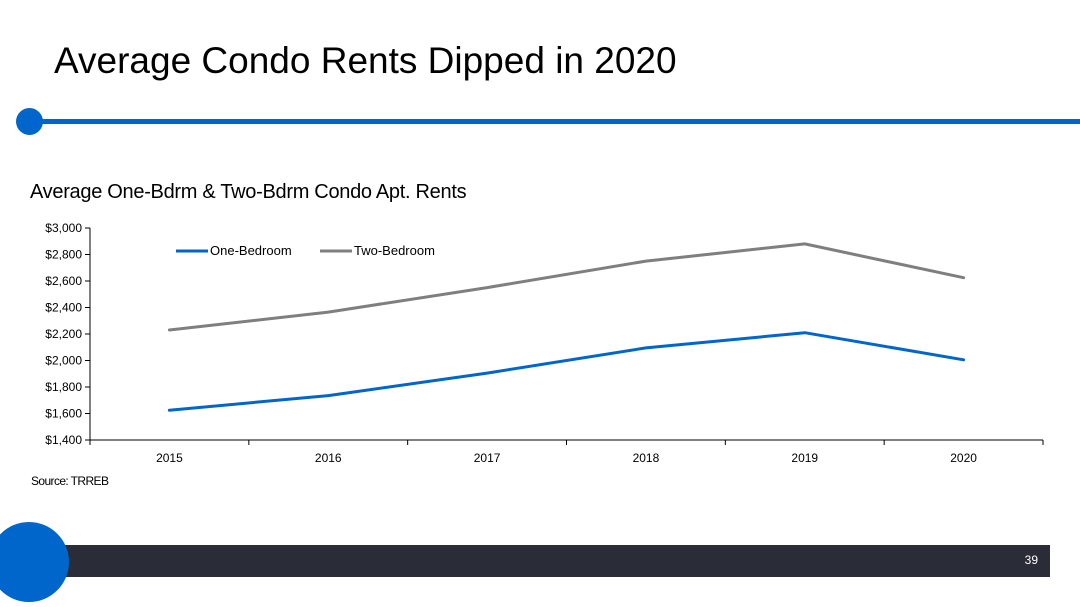 This screenshot has height=607, width=1080. What do you see at coordinates (555, 121) in the screenshot?
I see `title-rule` at bounding box center [555, 121].